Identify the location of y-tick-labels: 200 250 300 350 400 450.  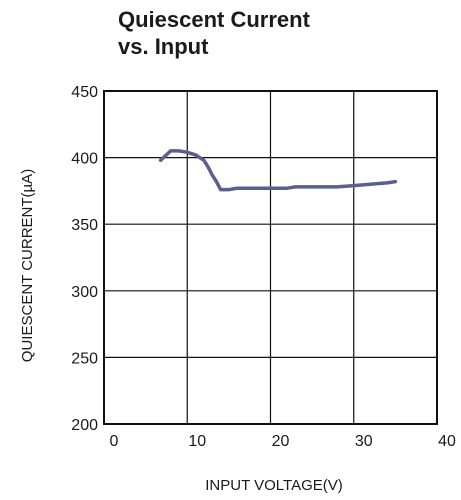
(84, 259).